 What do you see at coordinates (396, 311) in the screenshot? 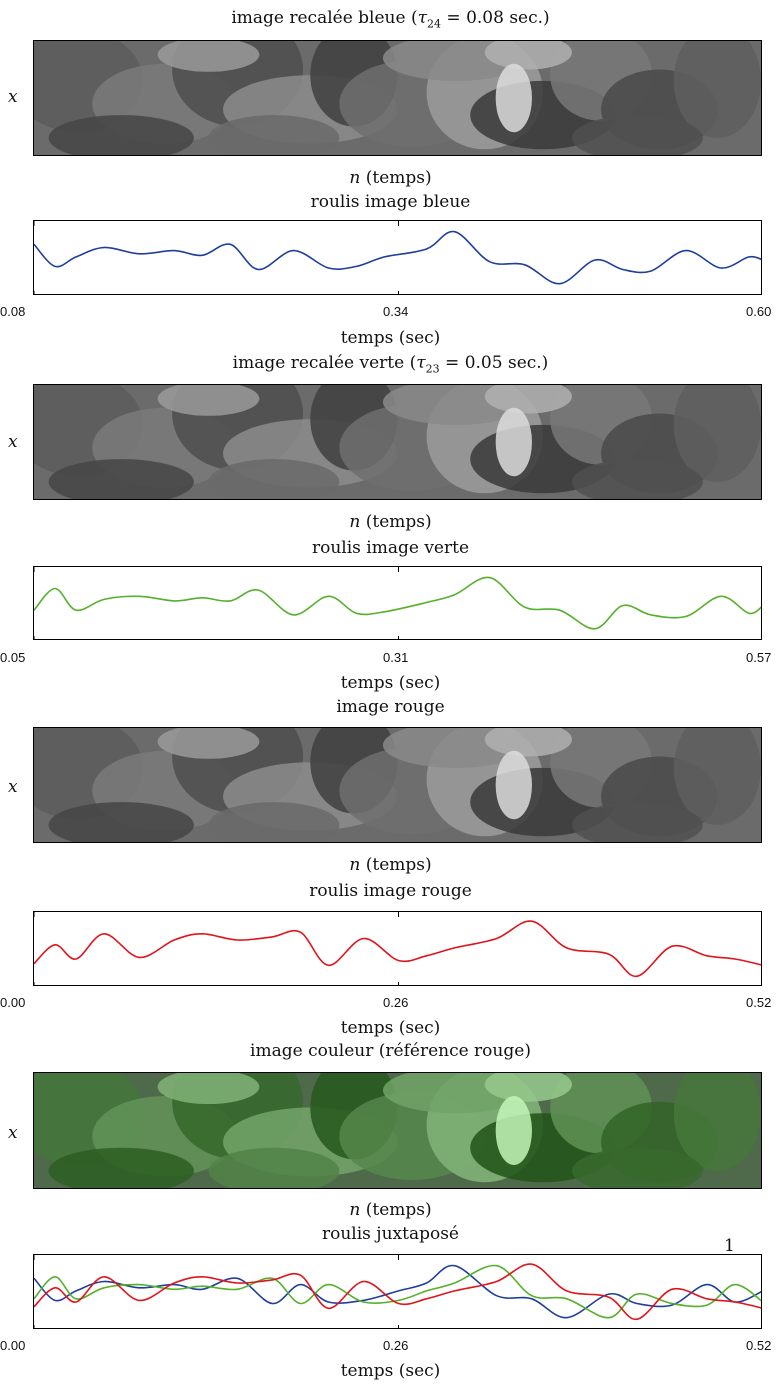
I see `x-tick-label: 0.34` at bounding box center [396, 311].